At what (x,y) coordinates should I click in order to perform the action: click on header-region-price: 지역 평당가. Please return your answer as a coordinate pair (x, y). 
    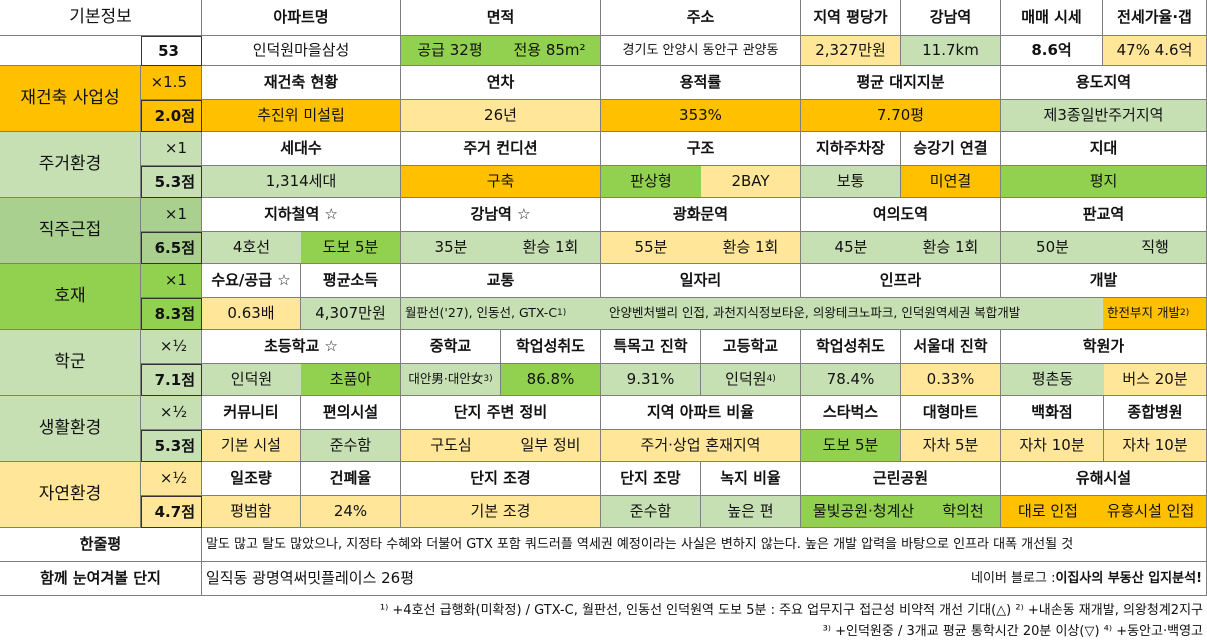
    Looking at the image, I should click on (851, 18).